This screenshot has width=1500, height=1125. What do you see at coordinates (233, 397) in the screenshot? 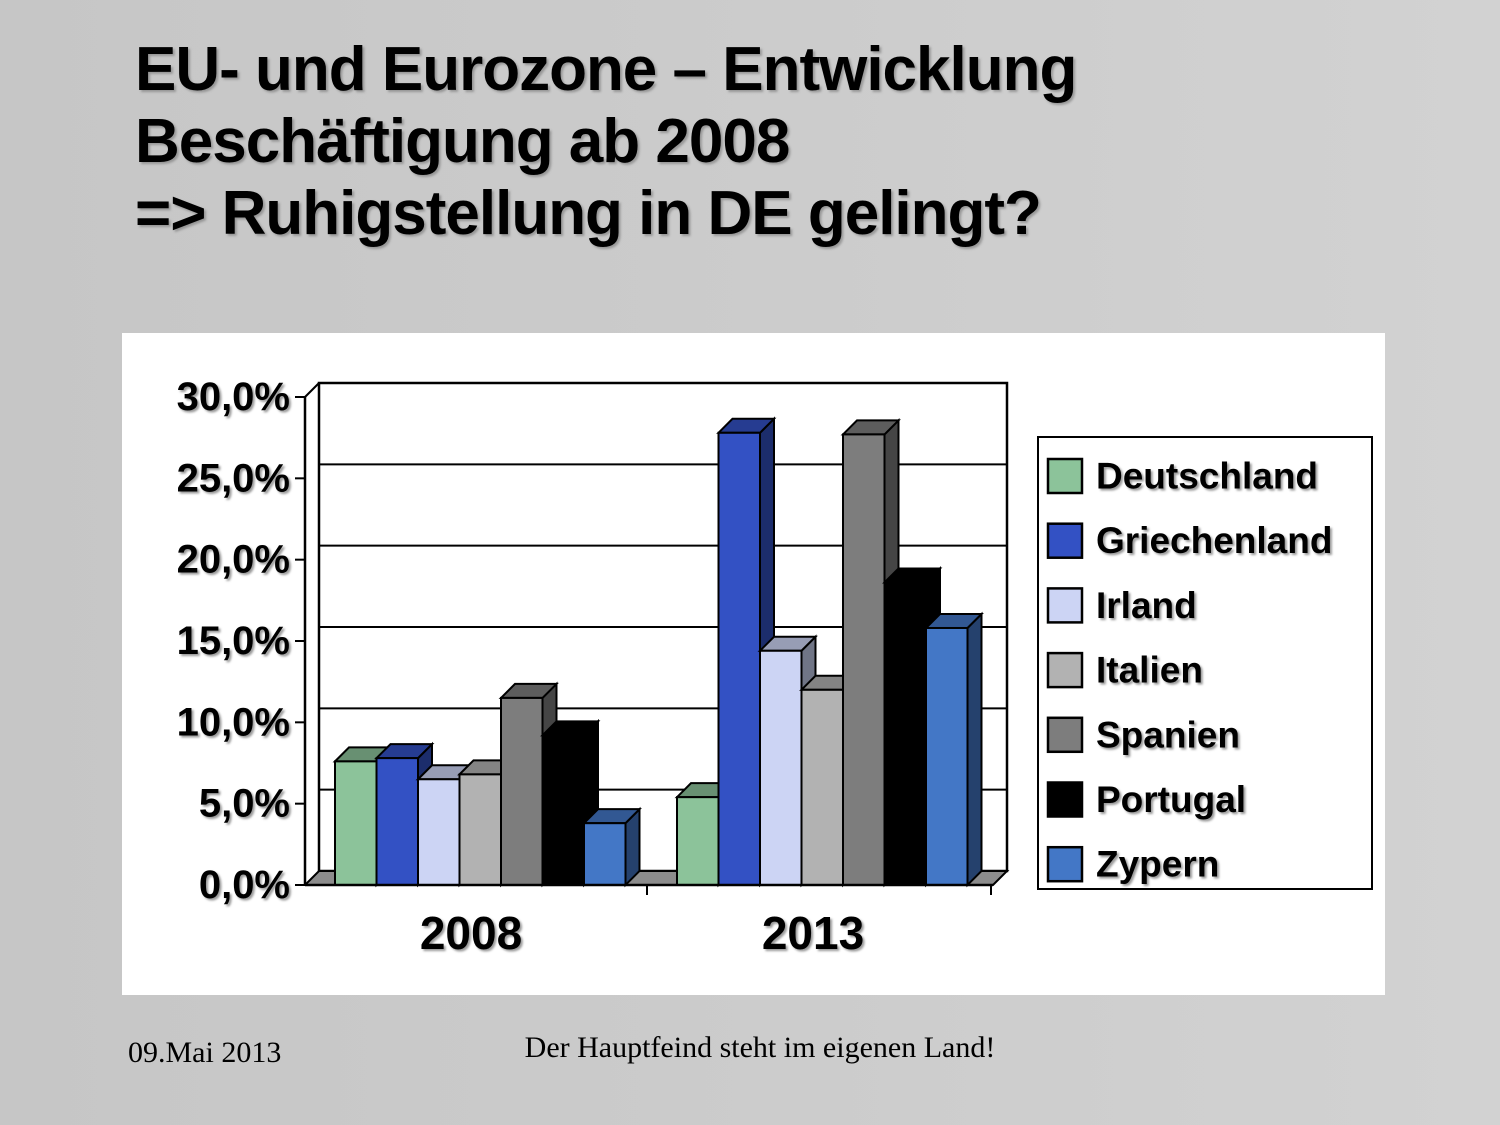
I see `y-tick-label: 30,0%` at bounding box center [233, 397].